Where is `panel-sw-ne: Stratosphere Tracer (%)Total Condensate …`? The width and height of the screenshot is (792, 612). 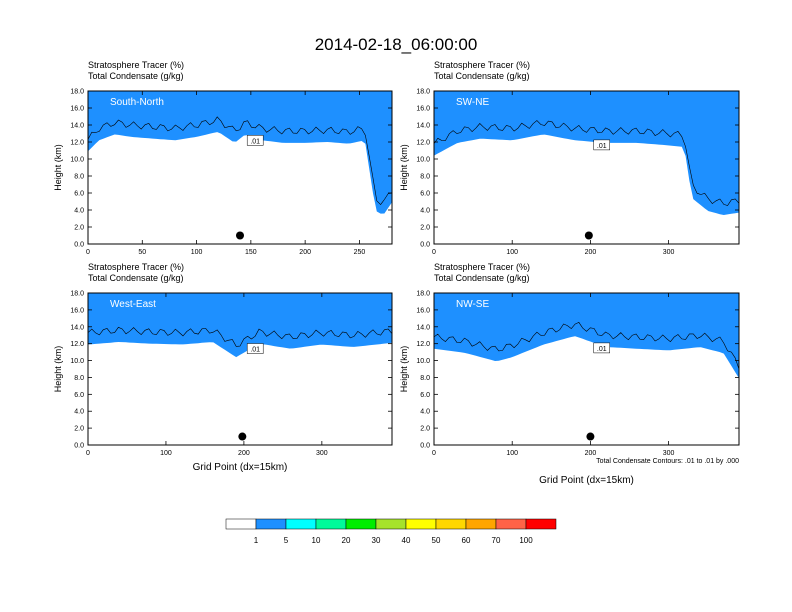 panel-sw-ne: Stratosphere Tracer (%)Total Condensate … is located at coordinates (569, 158).